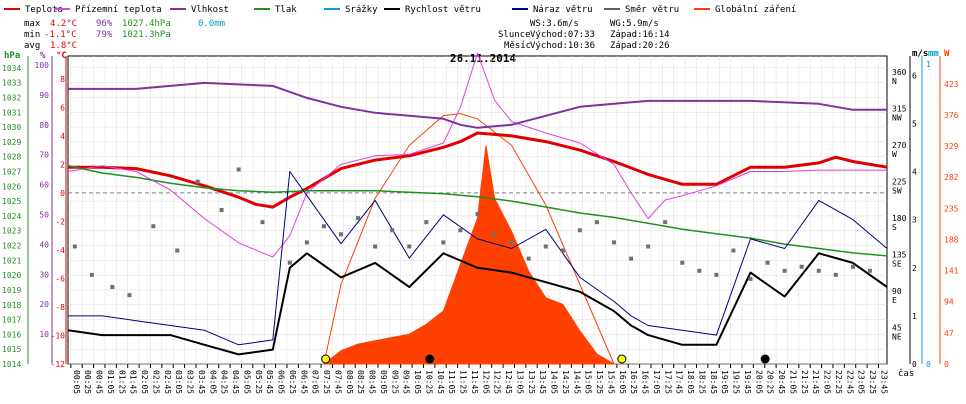 Image resolution: width=966 pixels, height=404 pixels. Describe the element at coordinates (914, 172) in the screenshot. I see `axis-ms-tick: 4` at that location.